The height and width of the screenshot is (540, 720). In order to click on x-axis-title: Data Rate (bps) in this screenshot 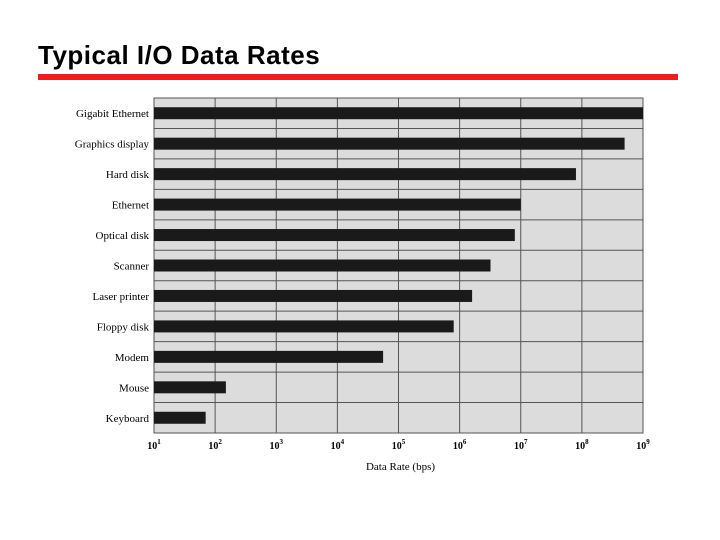, I will do `click(400, 467)`.